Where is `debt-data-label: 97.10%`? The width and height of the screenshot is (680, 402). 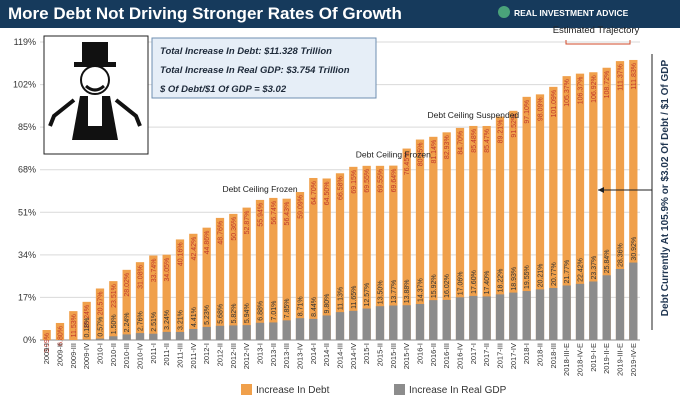 debt-data-label: 97.10% is located at coordinates (527, 112).